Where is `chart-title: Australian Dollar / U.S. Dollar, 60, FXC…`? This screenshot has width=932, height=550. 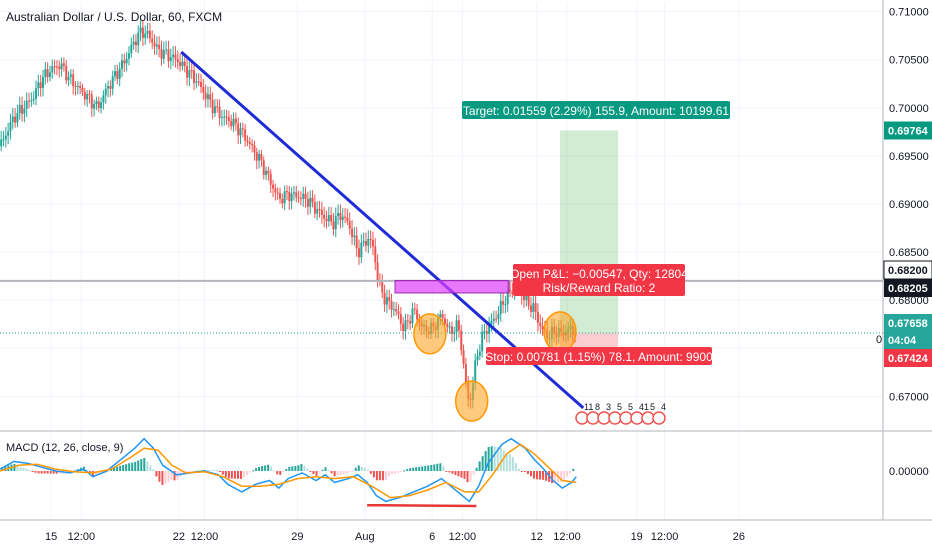 chart-title: Australian Dollar / U.S. Dollar, 60, FXC… is located at coordinates (114, 17).